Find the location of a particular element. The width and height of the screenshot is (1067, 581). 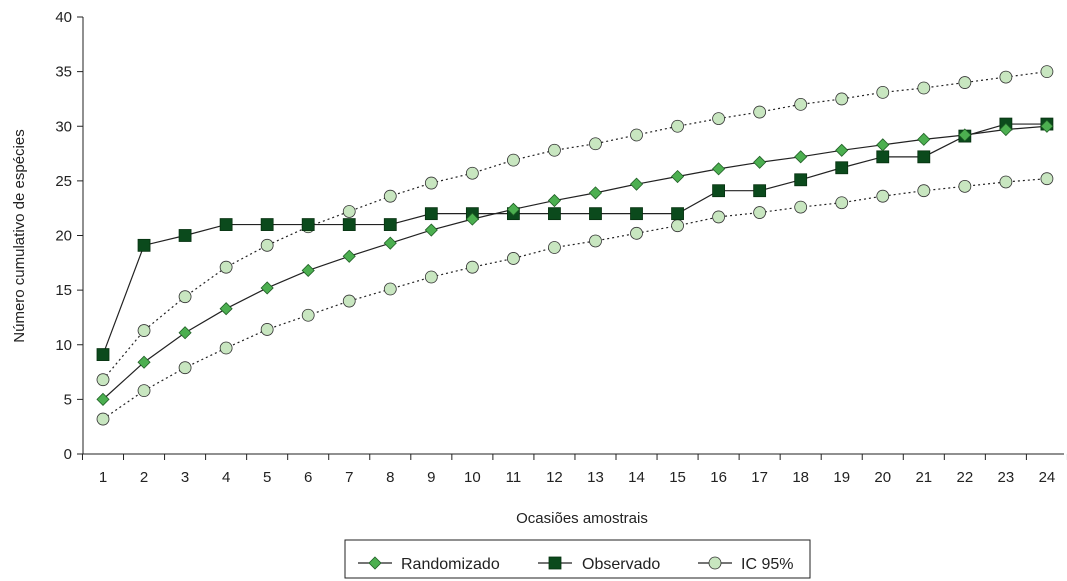

legend-label-observado: Observado is located at coordinates (621, 564).